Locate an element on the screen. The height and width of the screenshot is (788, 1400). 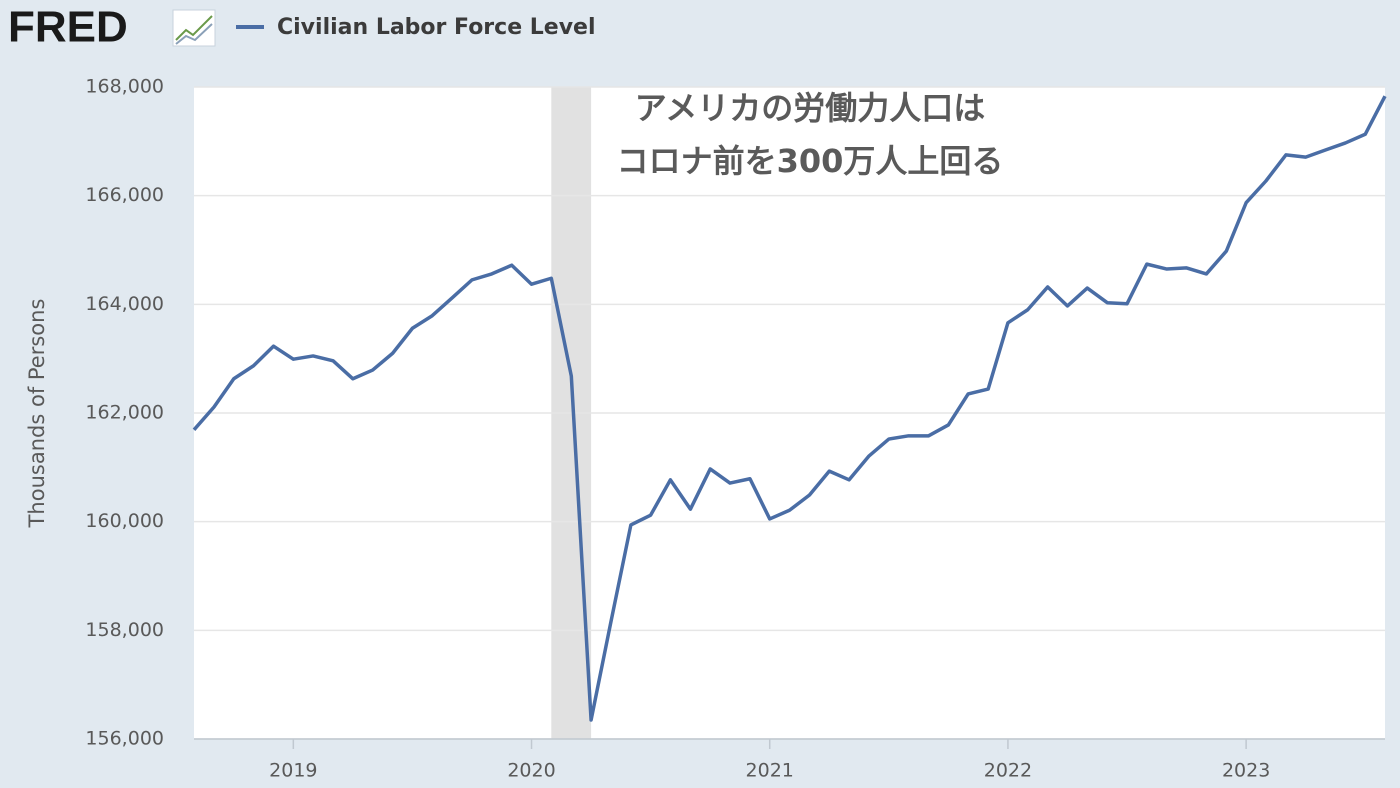
annotation: コロナ前を300万人上回る is located at coordinates (810, 161).